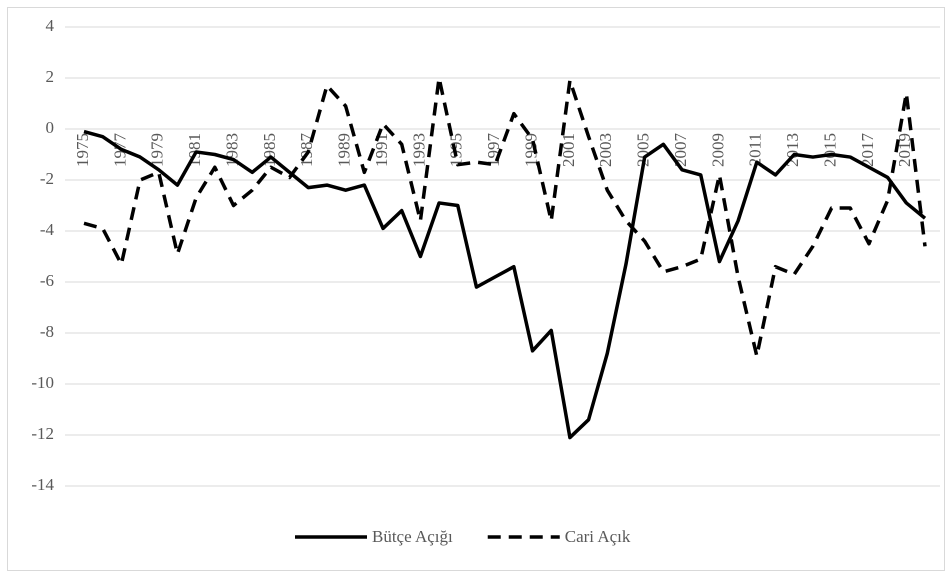 This screenshot has width=952, height=578. Describe the element at coordinates (50, 76) in the screenshot. I see `y-tick-label: 2` at that location.